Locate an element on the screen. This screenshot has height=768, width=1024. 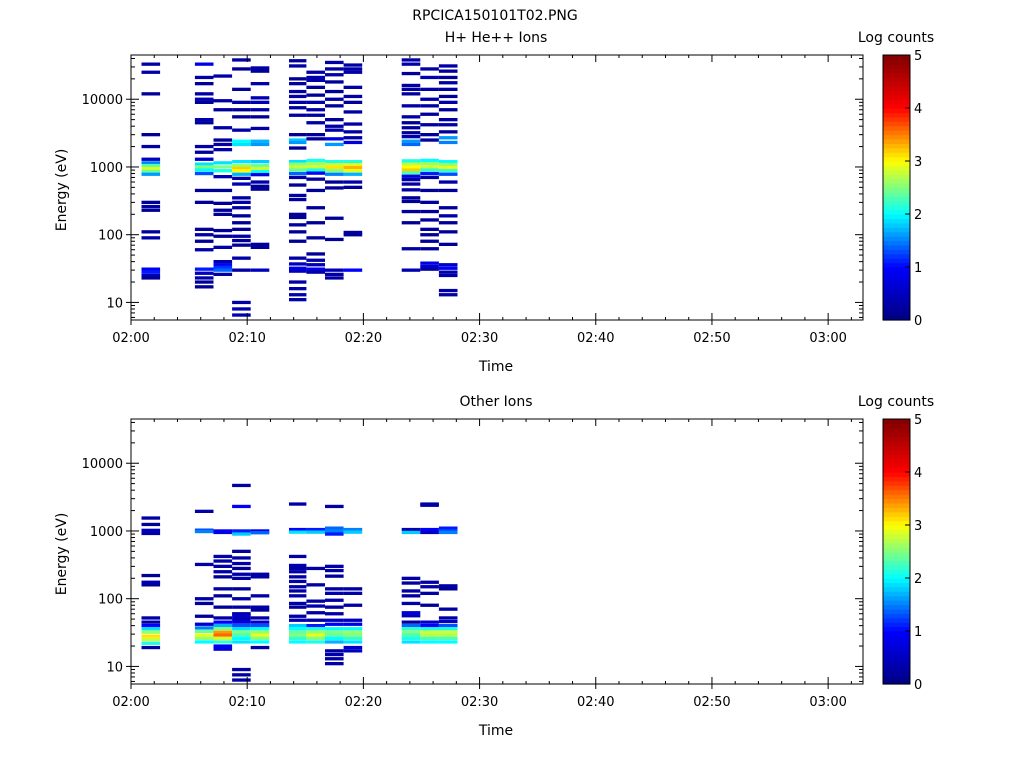
x-tick-label: 02:30 is located at coordinates (479, 338).